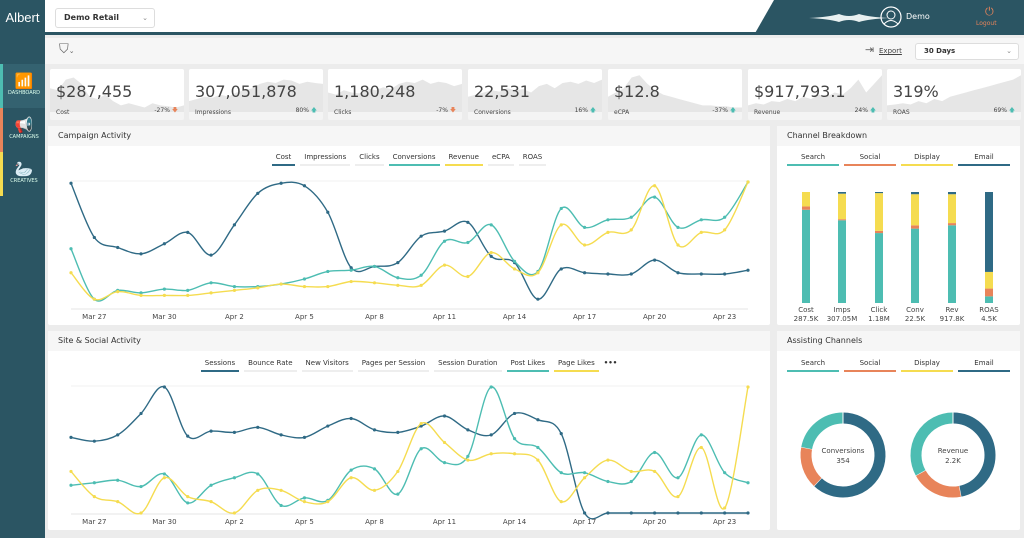  Describe the element at coordinates (105, 18) in the screenshot. I see `account-select: Demo Retail ⌄` at that location.